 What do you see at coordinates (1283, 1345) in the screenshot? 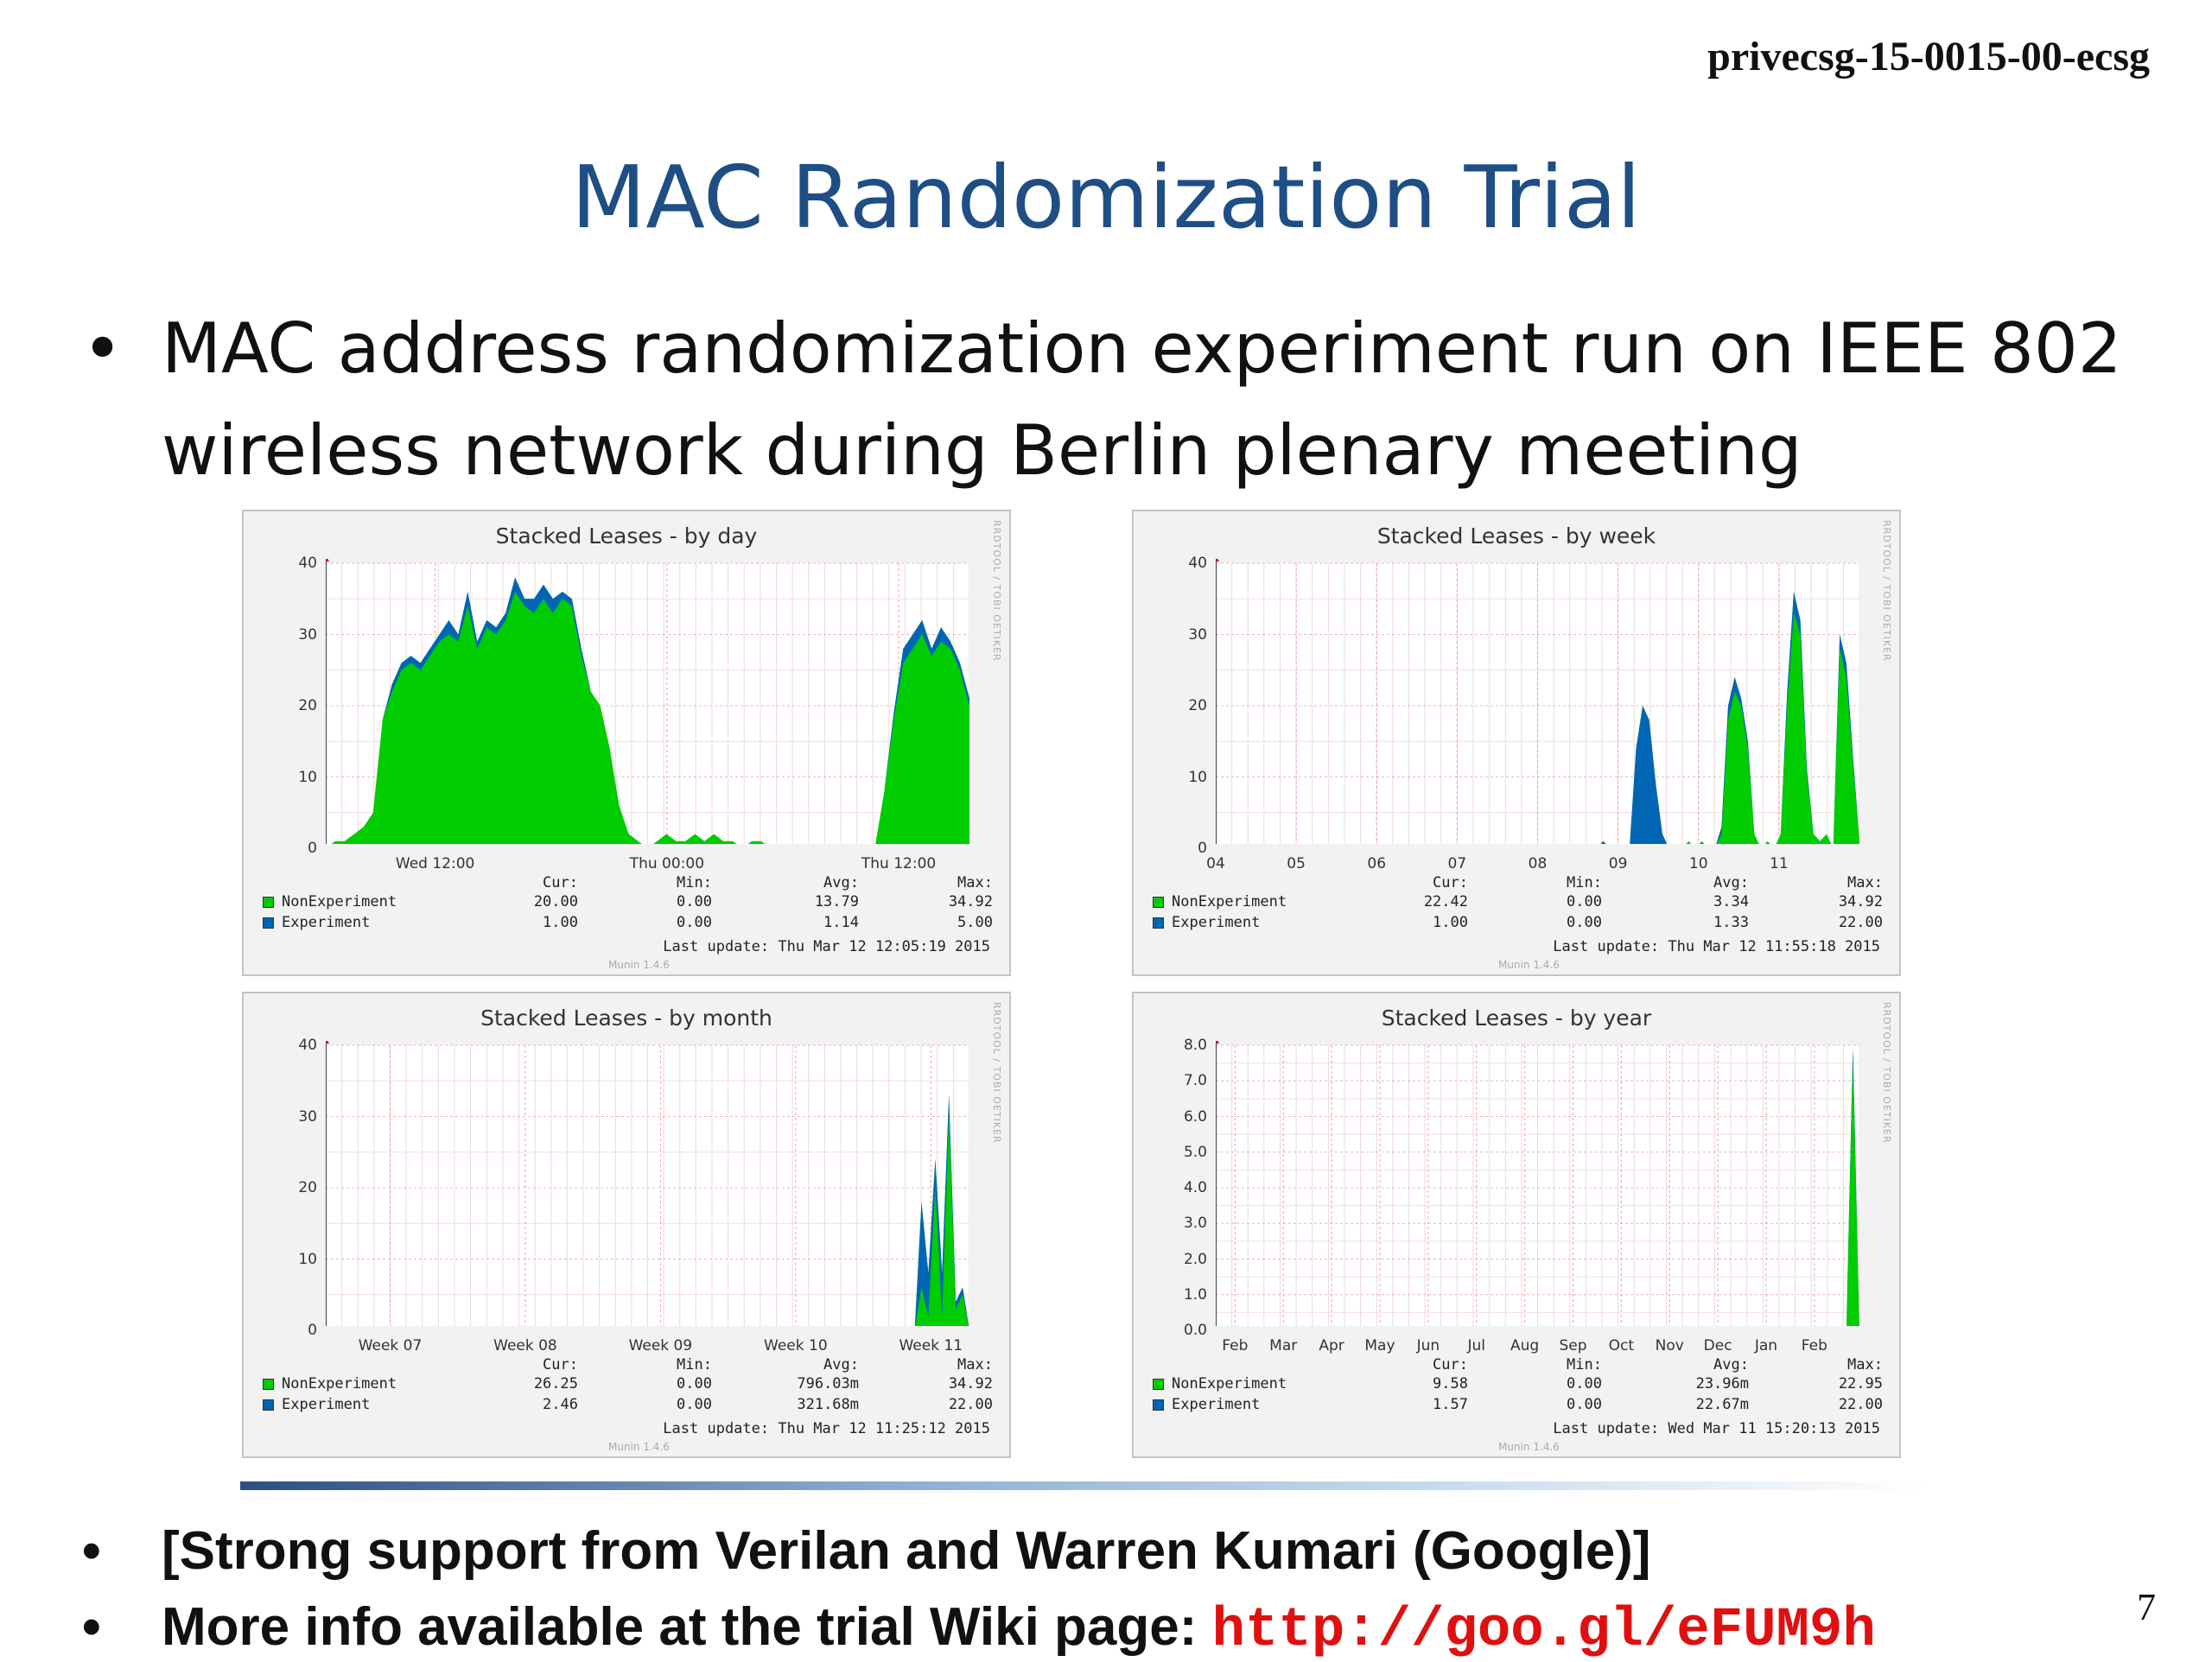
I see `x-tick-label: Mar` at bounding box center [1283, 1345].